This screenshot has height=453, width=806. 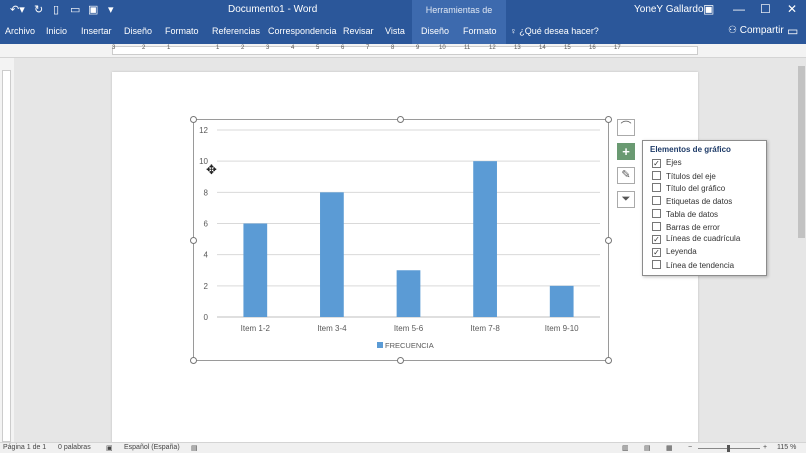 I want to click on zoom-slider-thumb, so click(x=728, y=448).